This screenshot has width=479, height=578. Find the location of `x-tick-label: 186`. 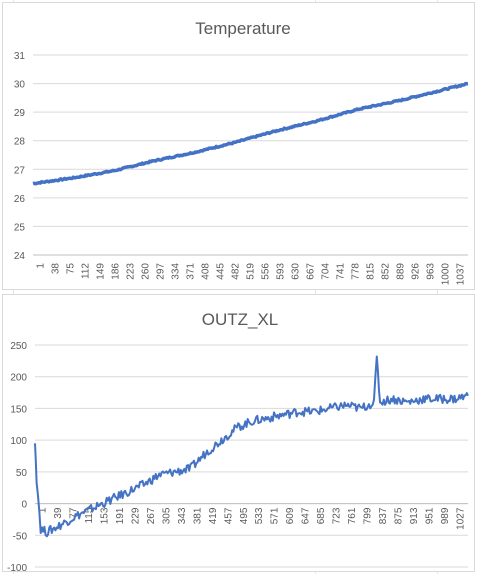

x-tick-label: 186 is located at coordinates (116, 271).